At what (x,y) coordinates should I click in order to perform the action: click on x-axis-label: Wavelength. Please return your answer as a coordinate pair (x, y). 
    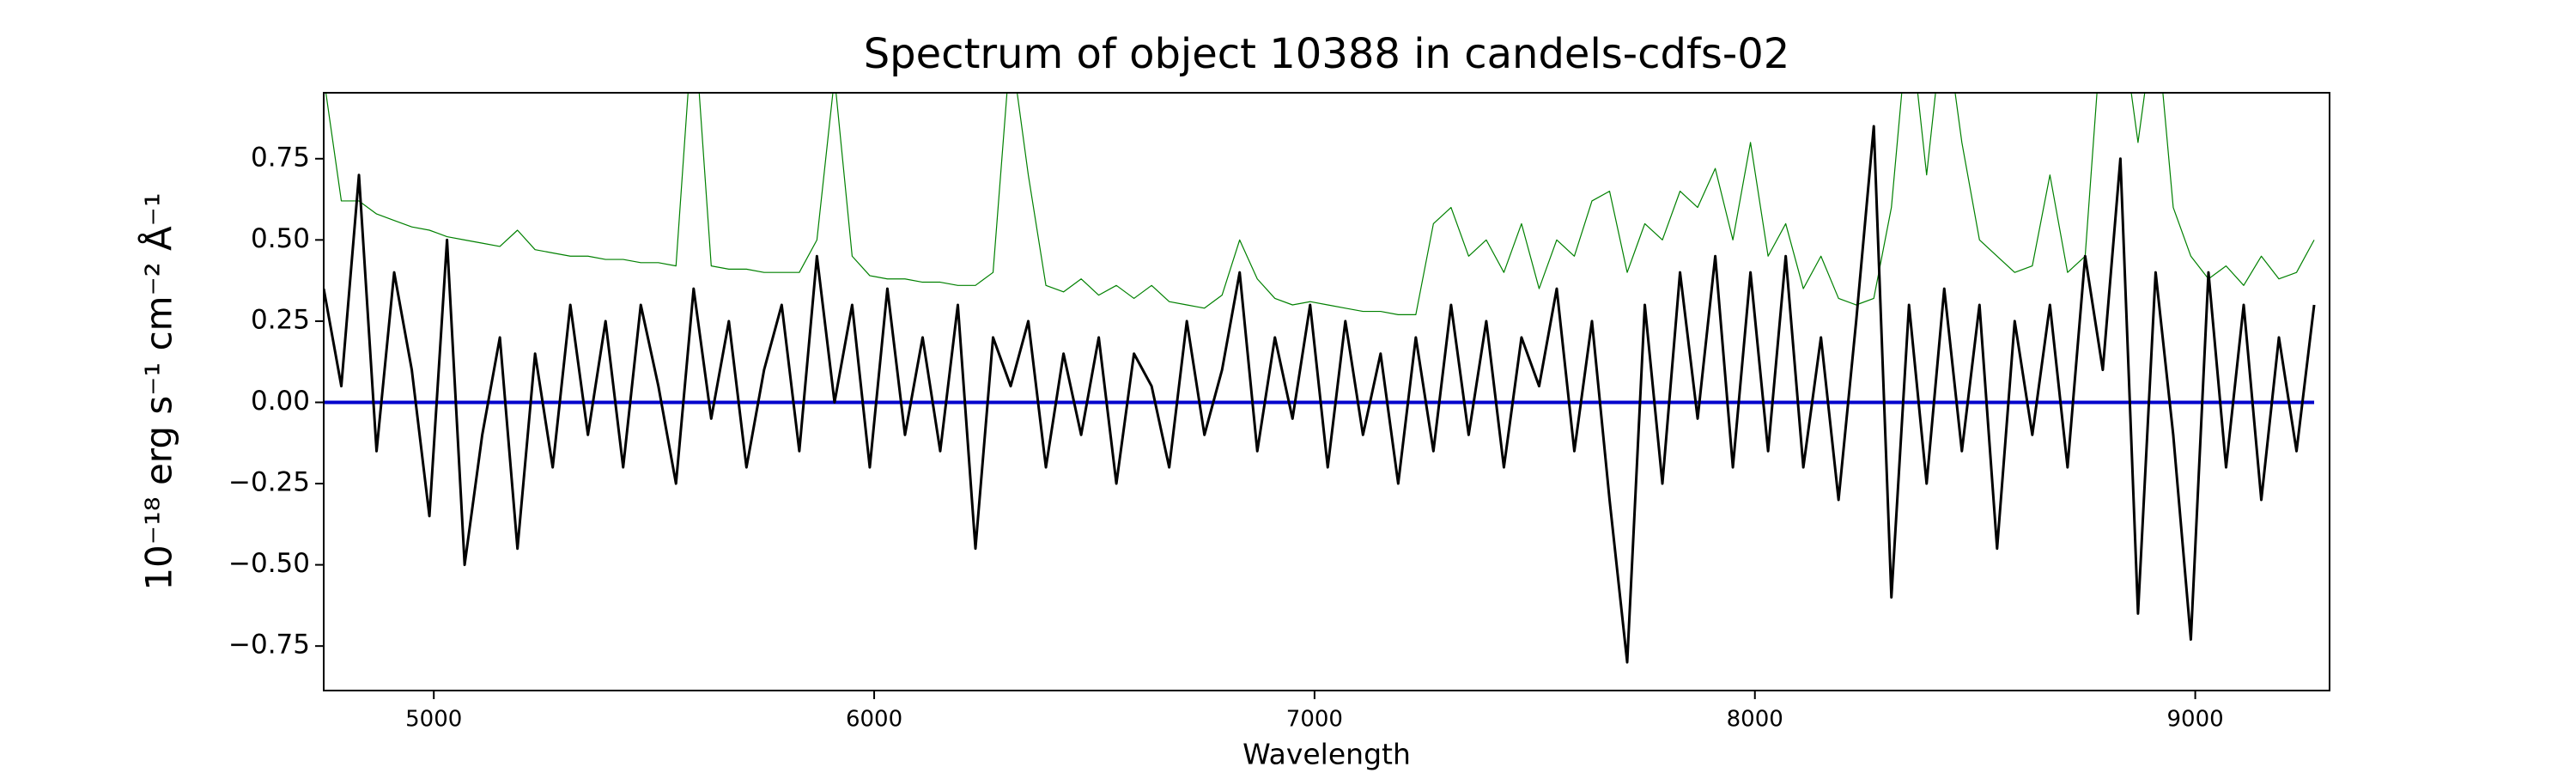
    Looking at the image, I should click on (1327, 754).